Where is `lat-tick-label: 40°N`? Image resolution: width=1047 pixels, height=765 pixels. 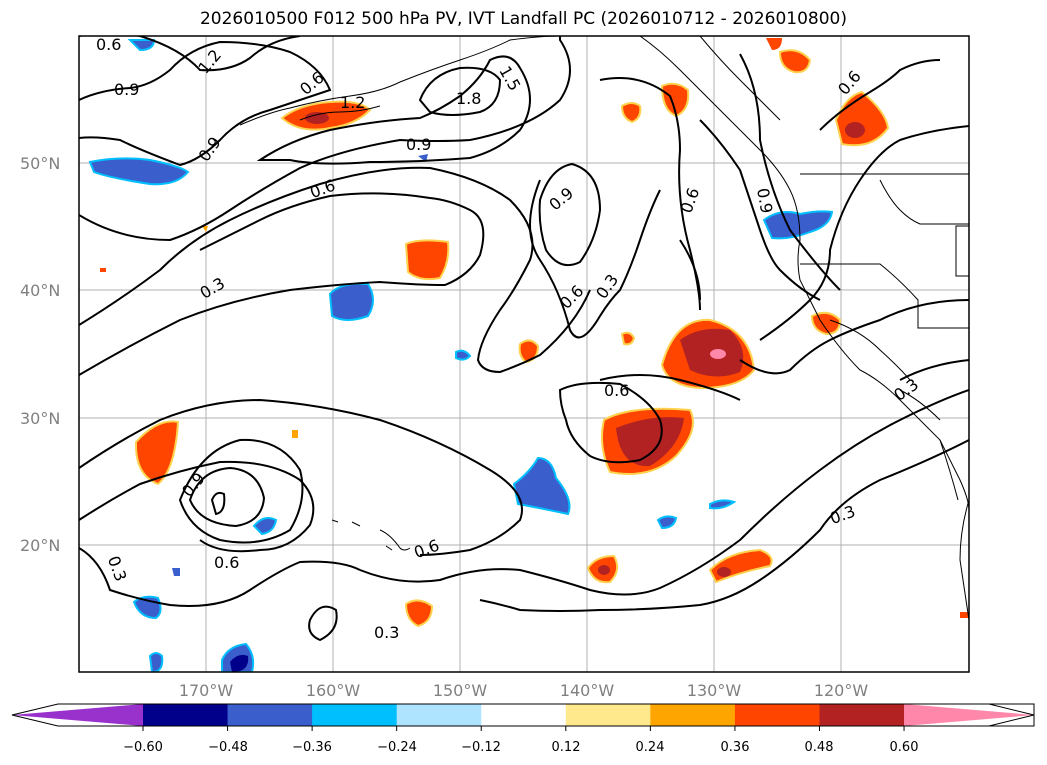
lat-tick-label: 40°N is located at coordinates (40, 290).